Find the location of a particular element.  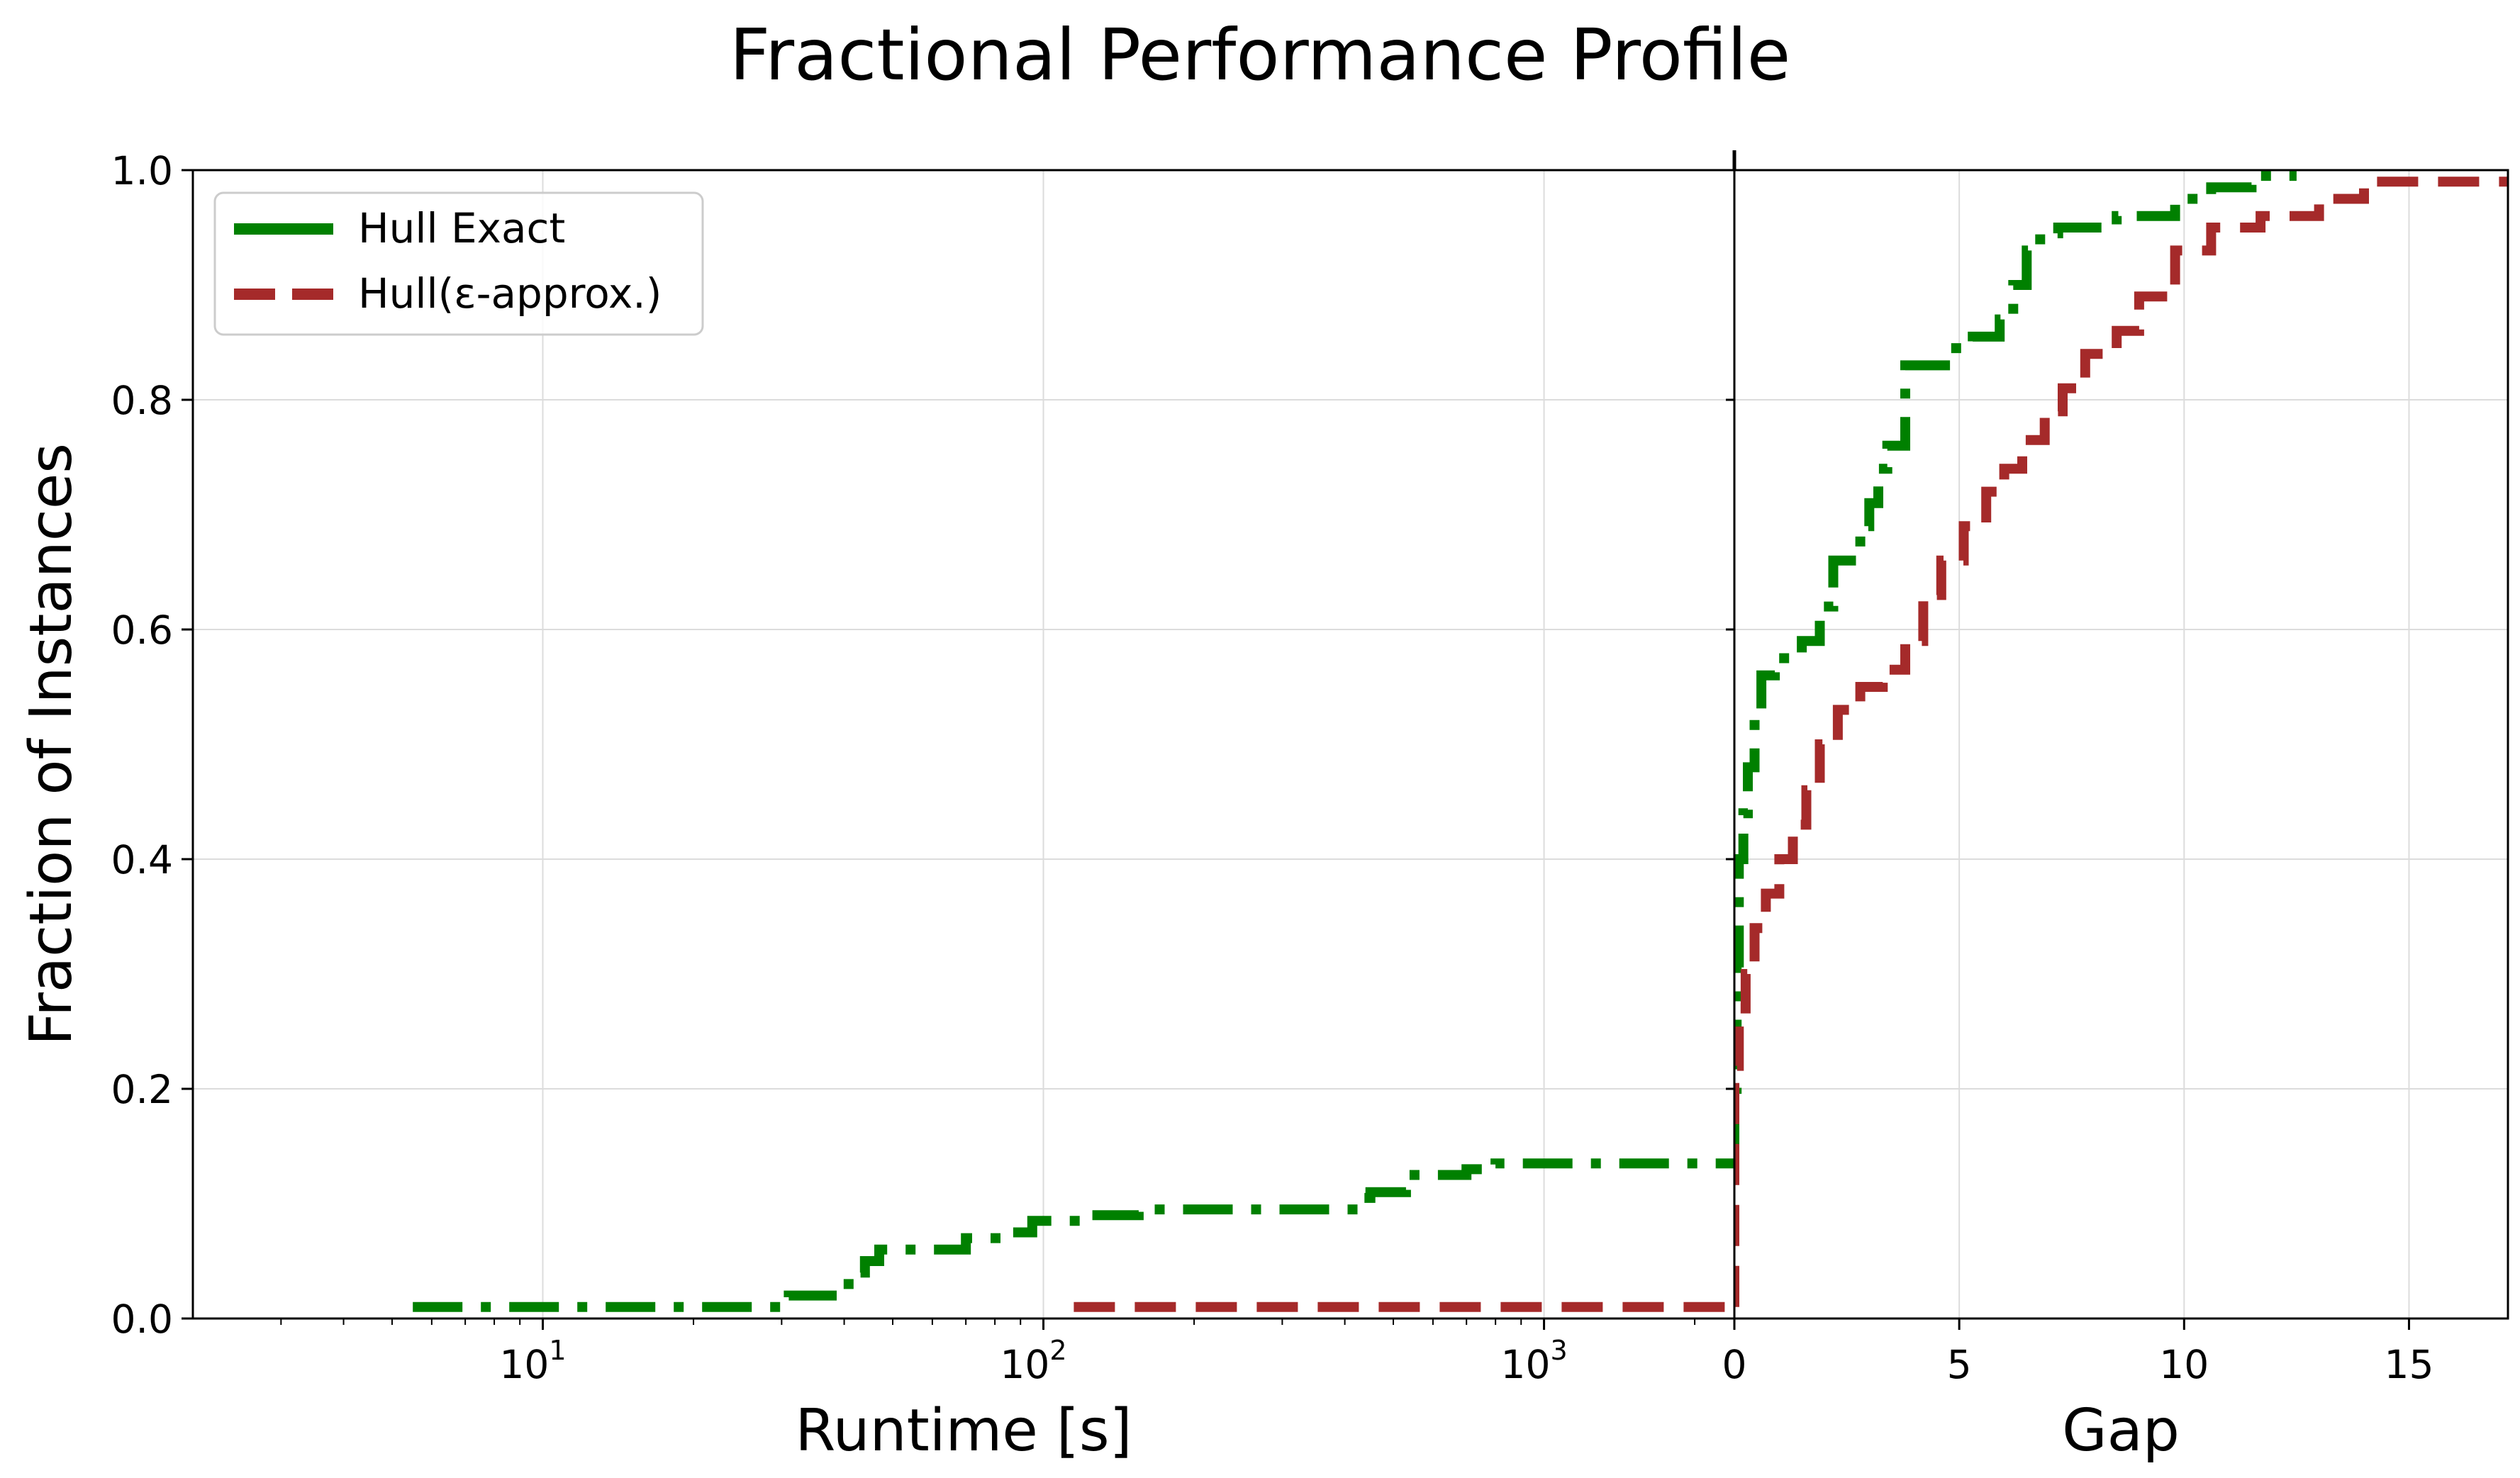

y-tick-label: 0.8 is located at coordinates (142, 400).